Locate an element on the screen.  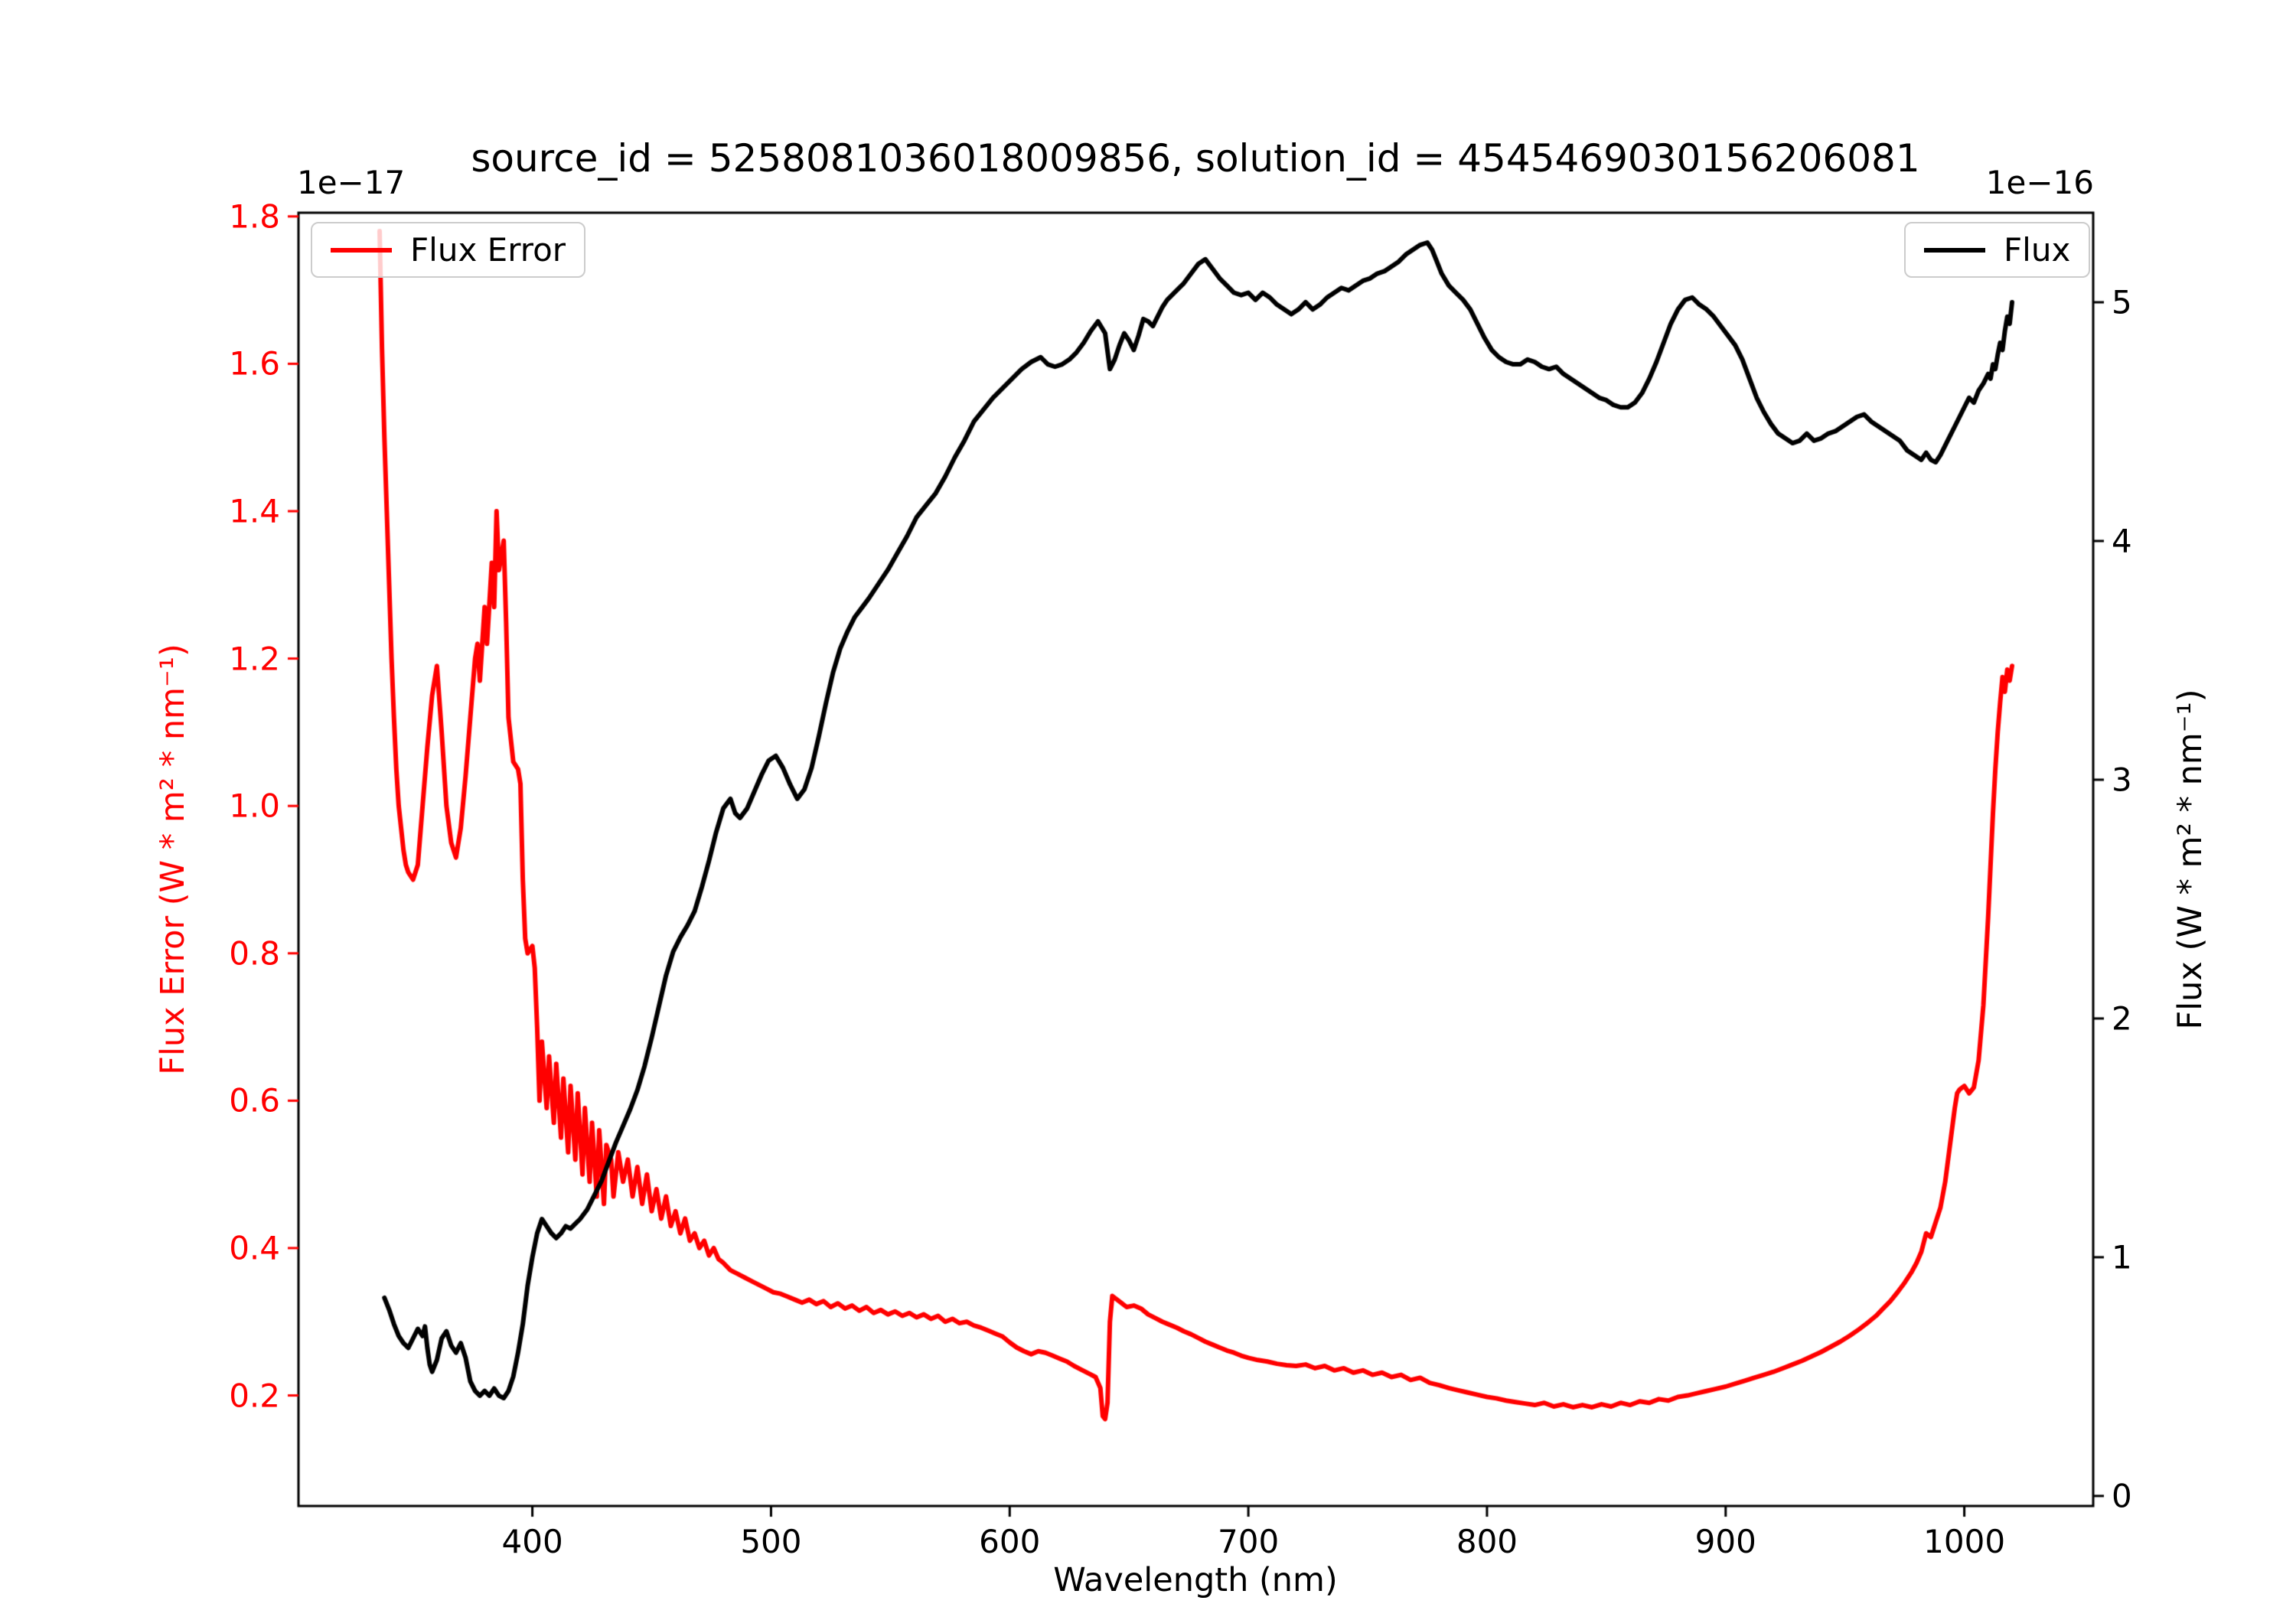
y-tick-label-right: 3 is located at coordinates (2122, 780).